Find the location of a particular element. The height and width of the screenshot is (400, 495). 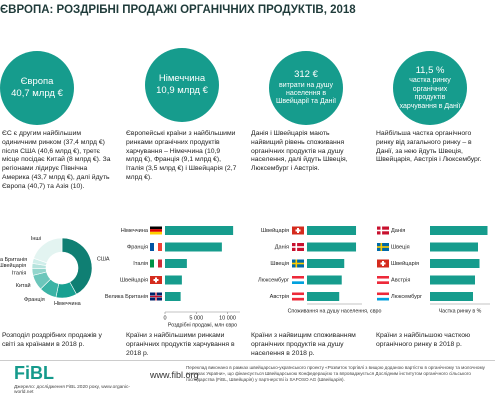

x-axis-label: Роздрібні продажі, млн євро is located at coordinates (202, 325).